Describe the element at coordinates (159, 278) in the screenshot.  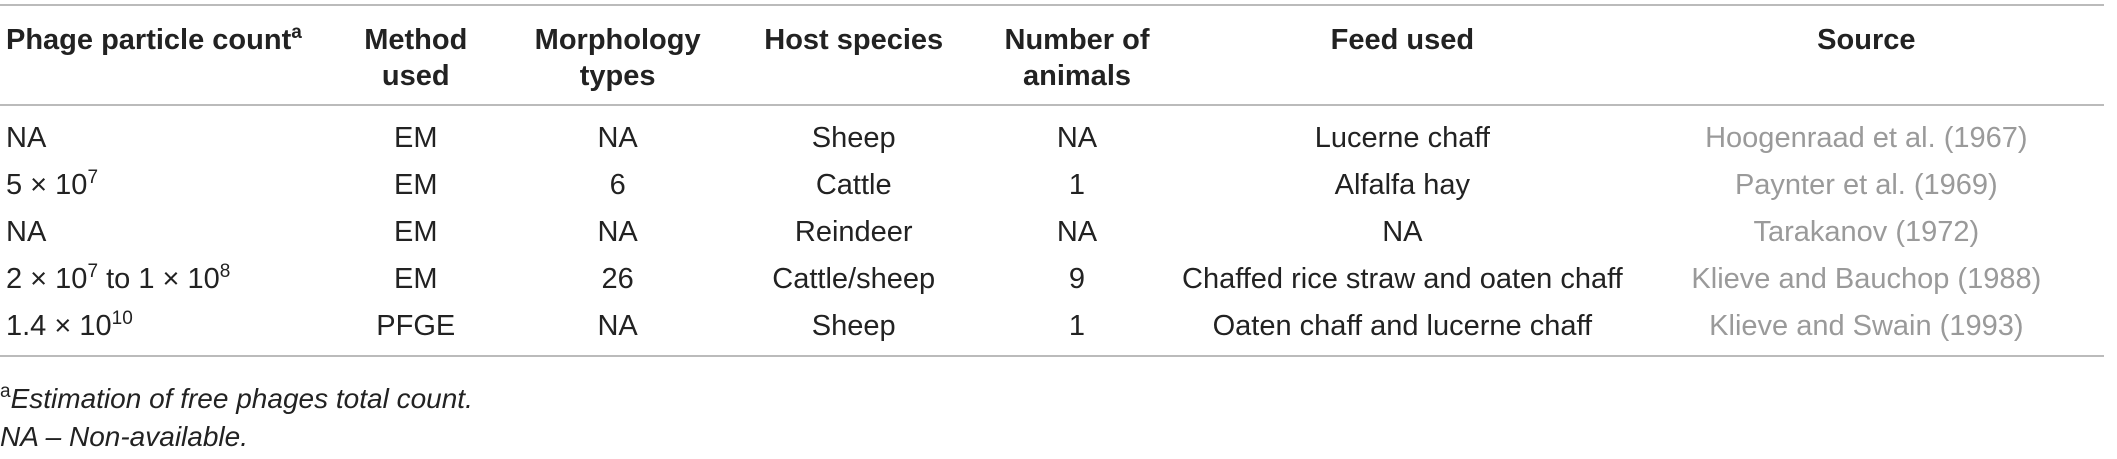
I see `count-mid: to 1 × 10` at that location.